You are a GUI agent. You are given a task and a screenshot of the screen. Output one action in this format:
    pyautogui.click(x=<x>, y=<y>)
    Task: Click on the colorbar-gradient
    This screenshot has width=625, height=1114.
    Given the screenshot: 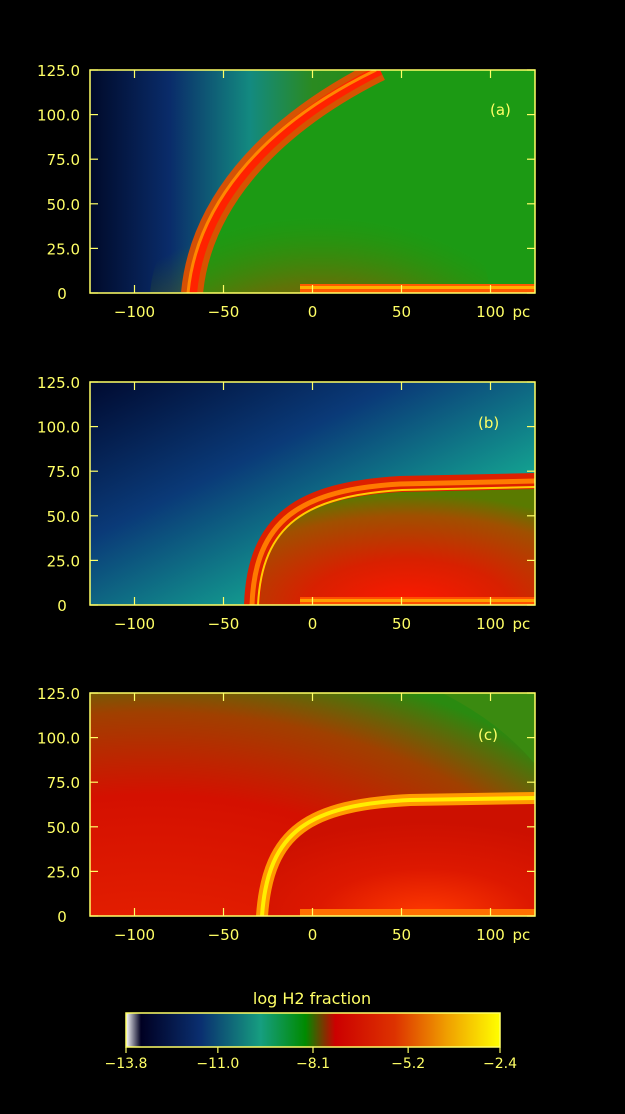 What is the action you would take?
    pyautogui.click(x=313, y=1030)
    